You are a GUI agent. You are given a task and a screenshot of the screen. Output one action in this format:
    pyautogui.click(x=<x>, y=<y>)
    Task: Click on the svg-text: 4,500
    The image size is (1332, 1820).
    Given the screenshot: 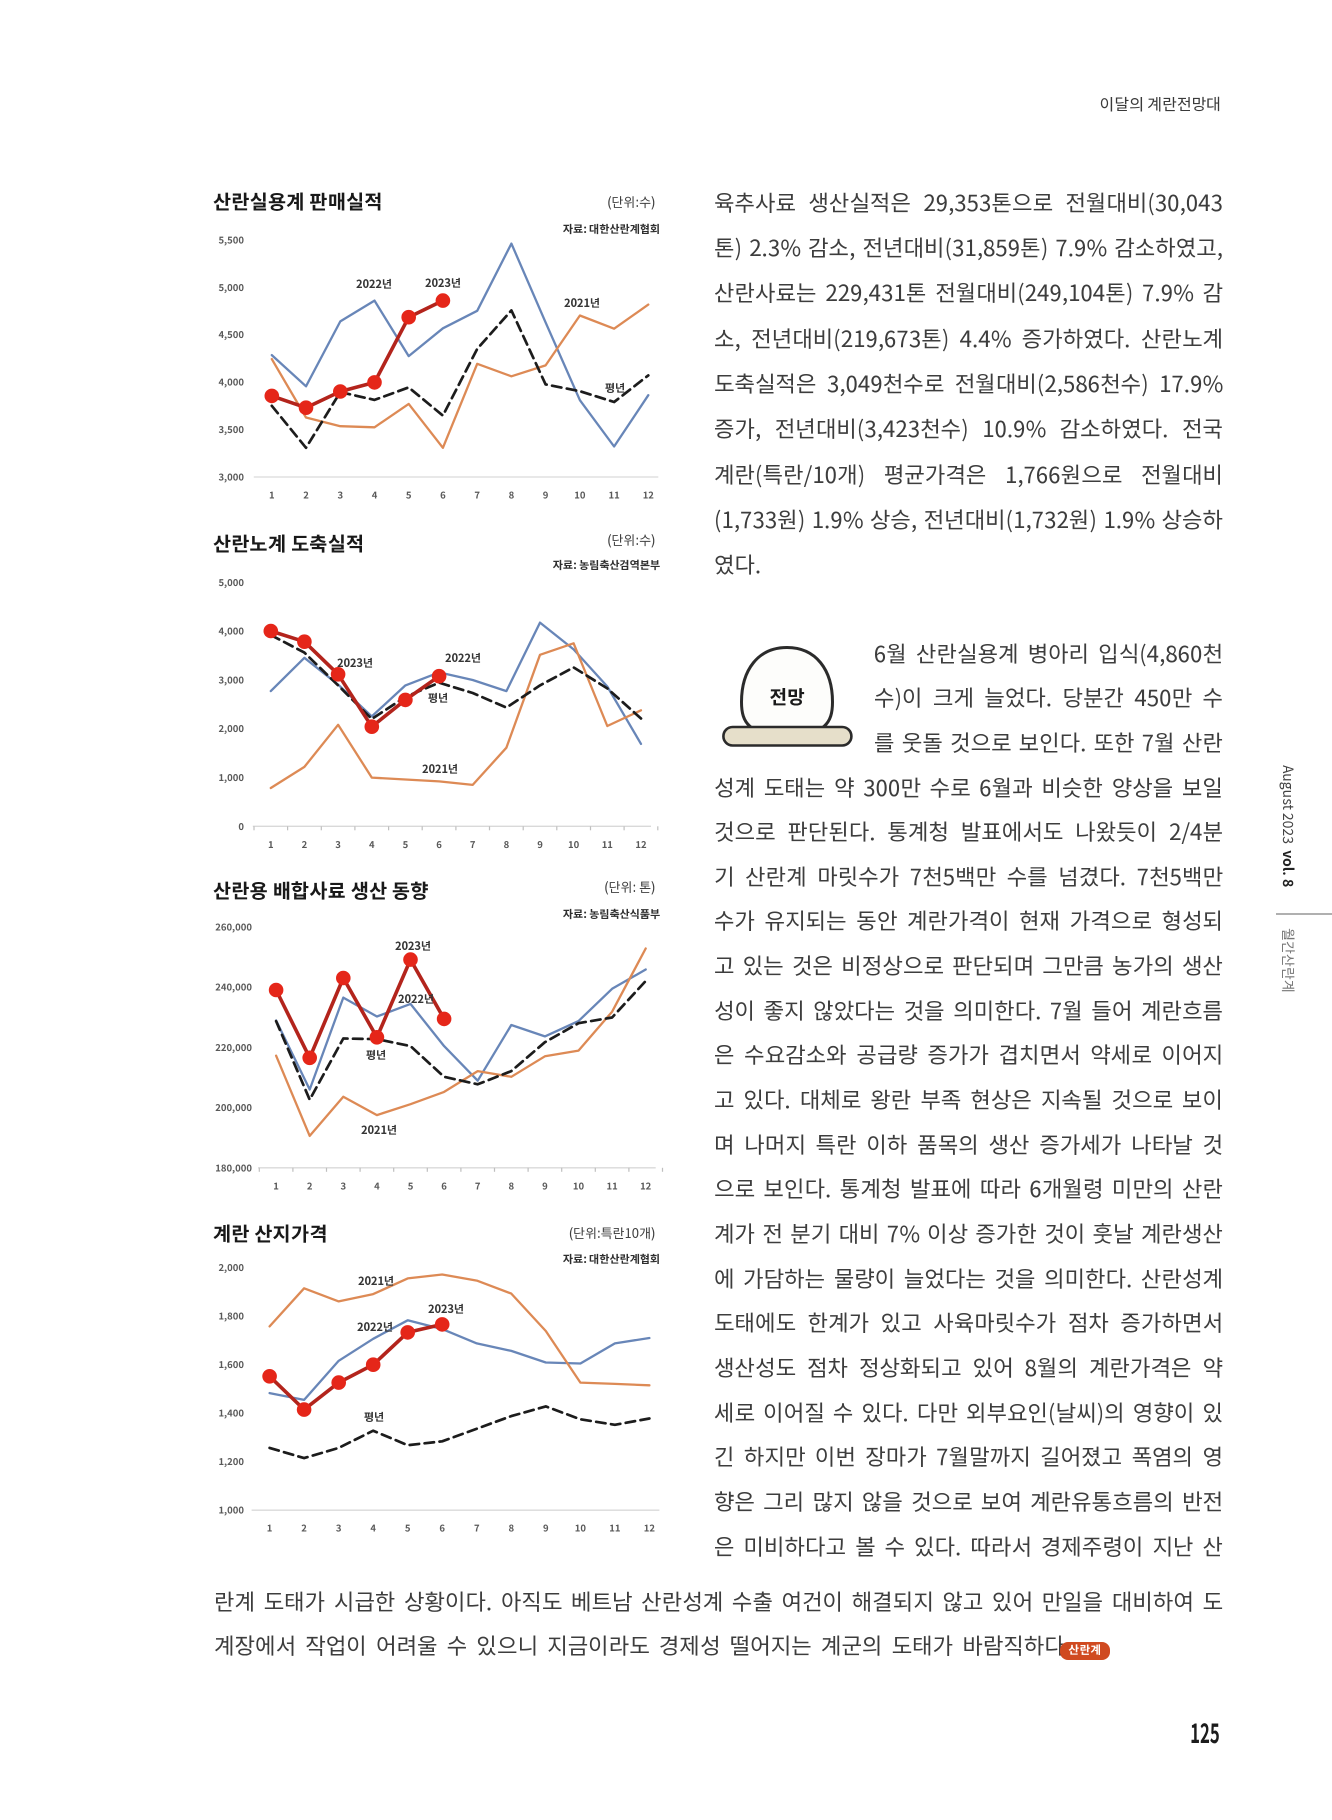 What is the action you would take?
    pyautogui.click(x=231, y=334)
    